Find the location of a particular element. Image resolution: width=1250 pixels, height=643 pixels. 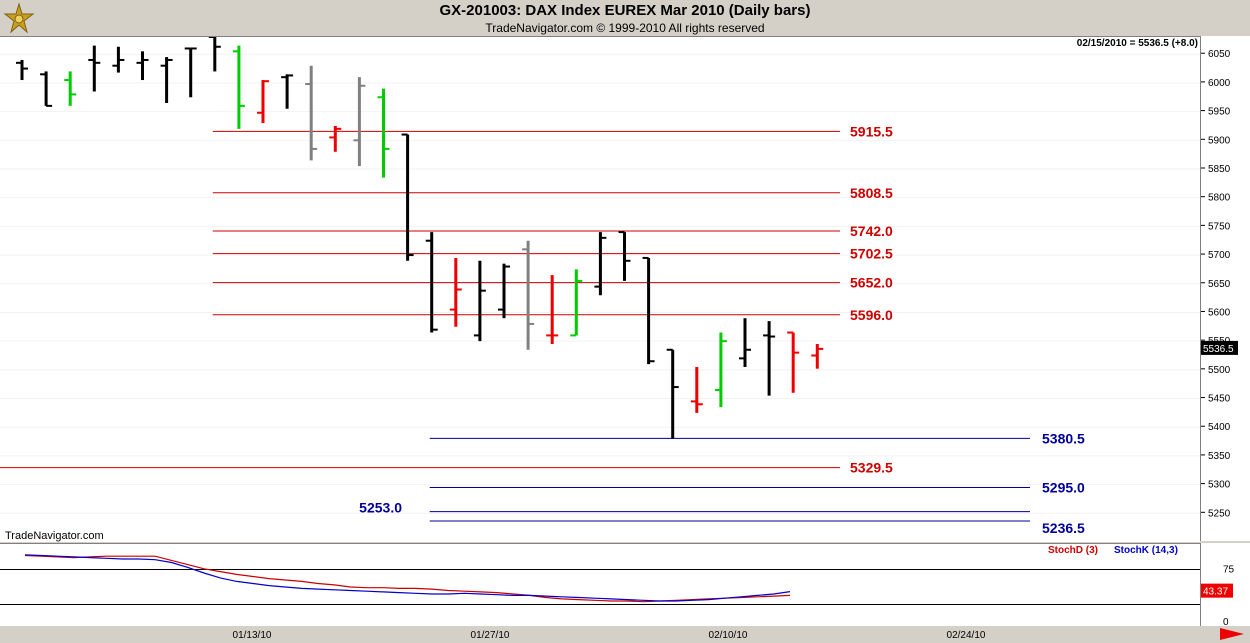

price-tick-label: 5600 is located at coordinates (1219, 312).